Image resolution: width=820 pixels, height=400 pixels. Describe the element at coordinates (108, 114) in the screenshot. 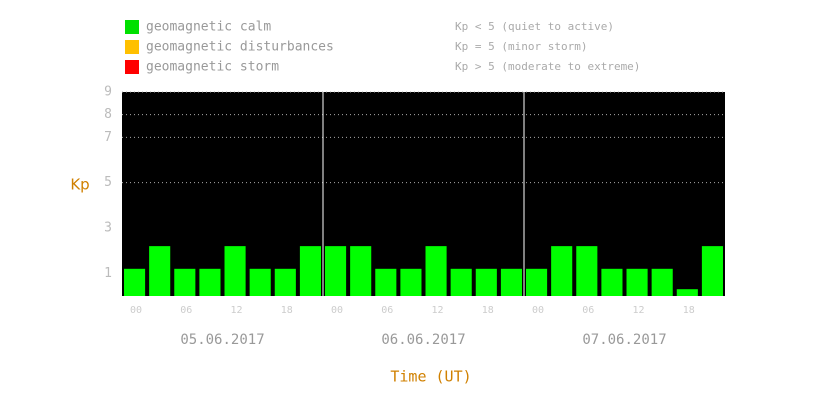

I see `y-tick-label: 8` at that location.